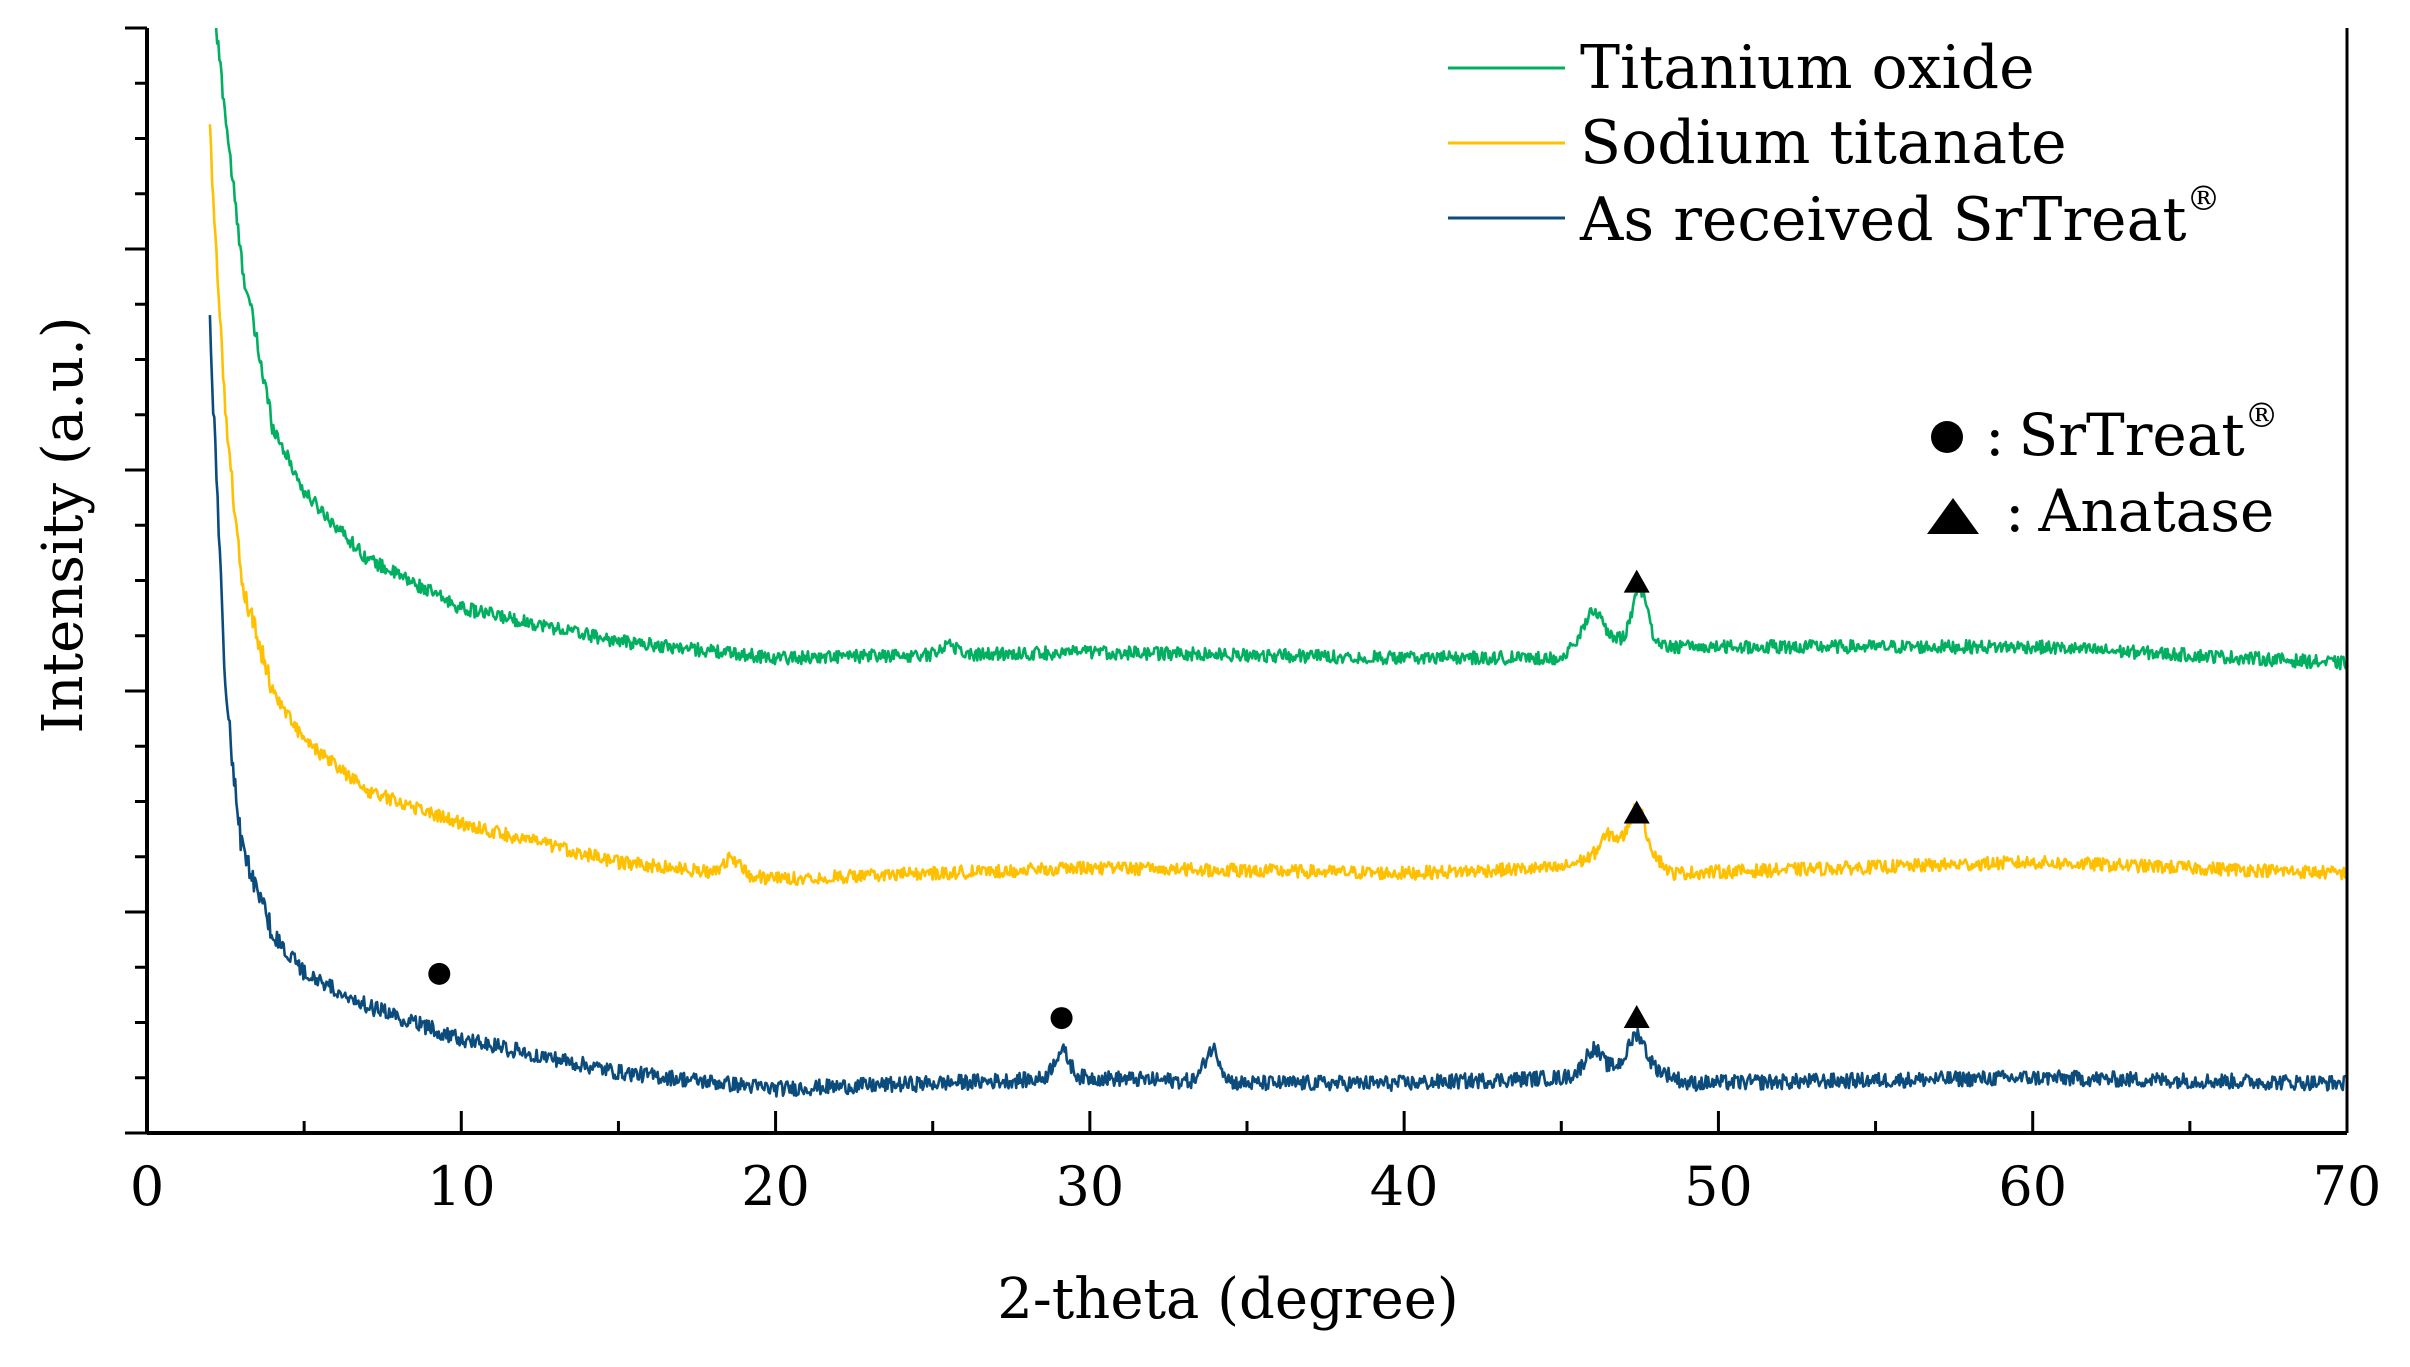 The image size is (2410, 1367). Describe the element at coordinates (775, 1186) in the screenshot. I see `x-tick-label: 20` at that location.